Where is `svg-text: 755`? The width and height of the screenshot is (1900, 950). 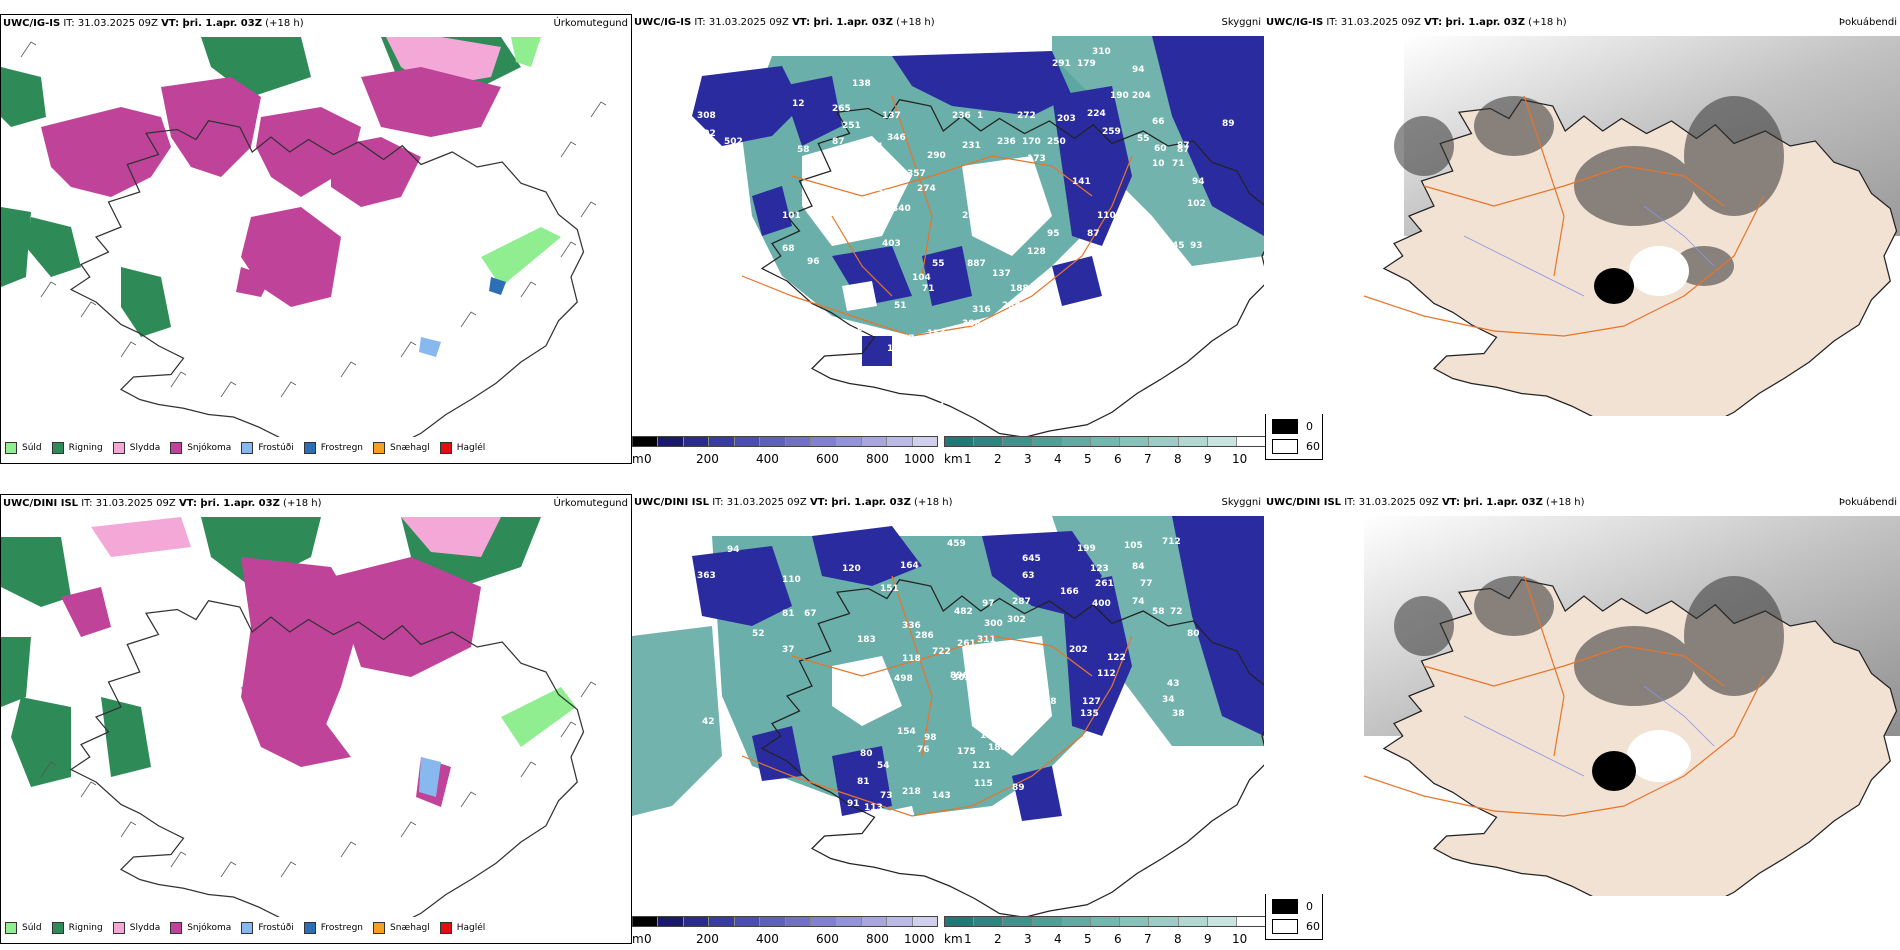 svg-text: 755 is located at coordinates (981, 179).